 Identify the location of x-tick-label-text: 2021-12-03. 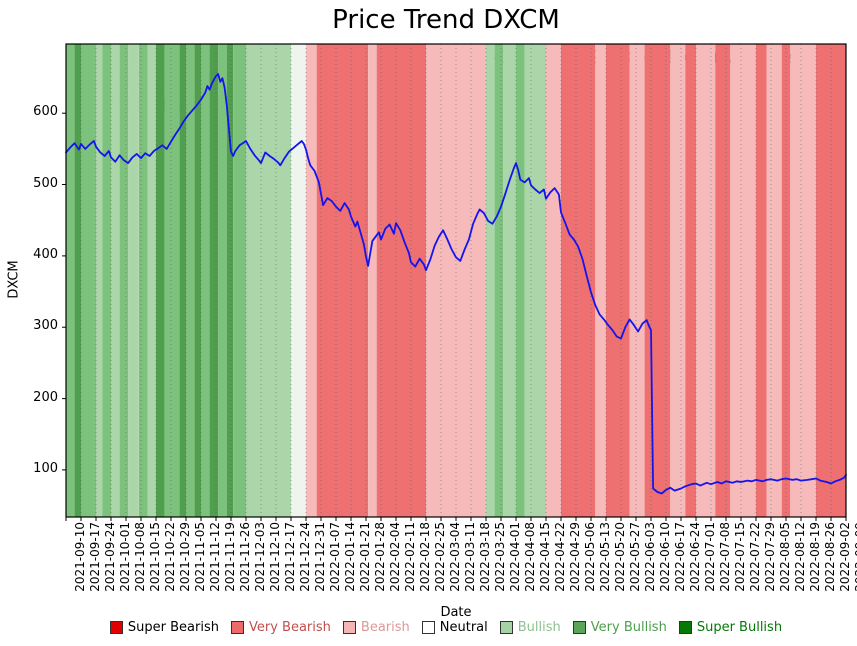
(260, 557).